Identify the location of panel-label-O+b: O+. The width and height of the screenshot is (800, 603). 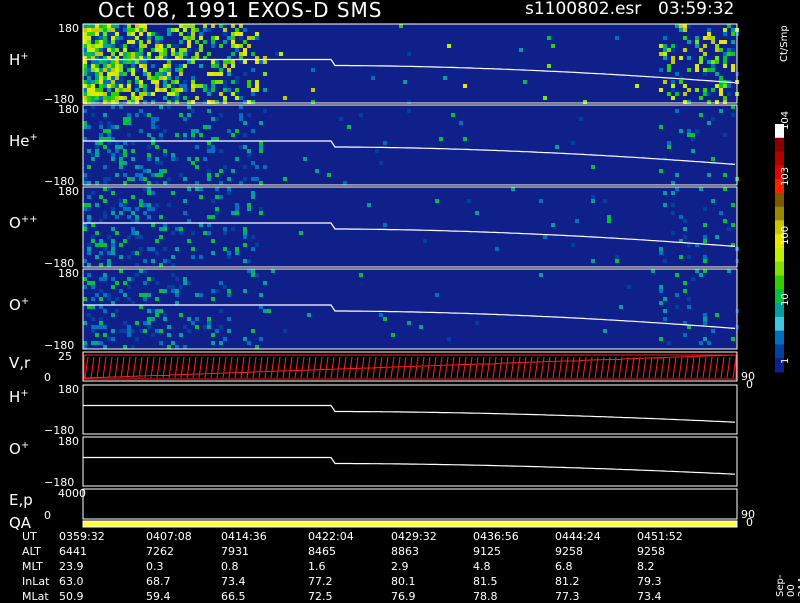
(19, 449).